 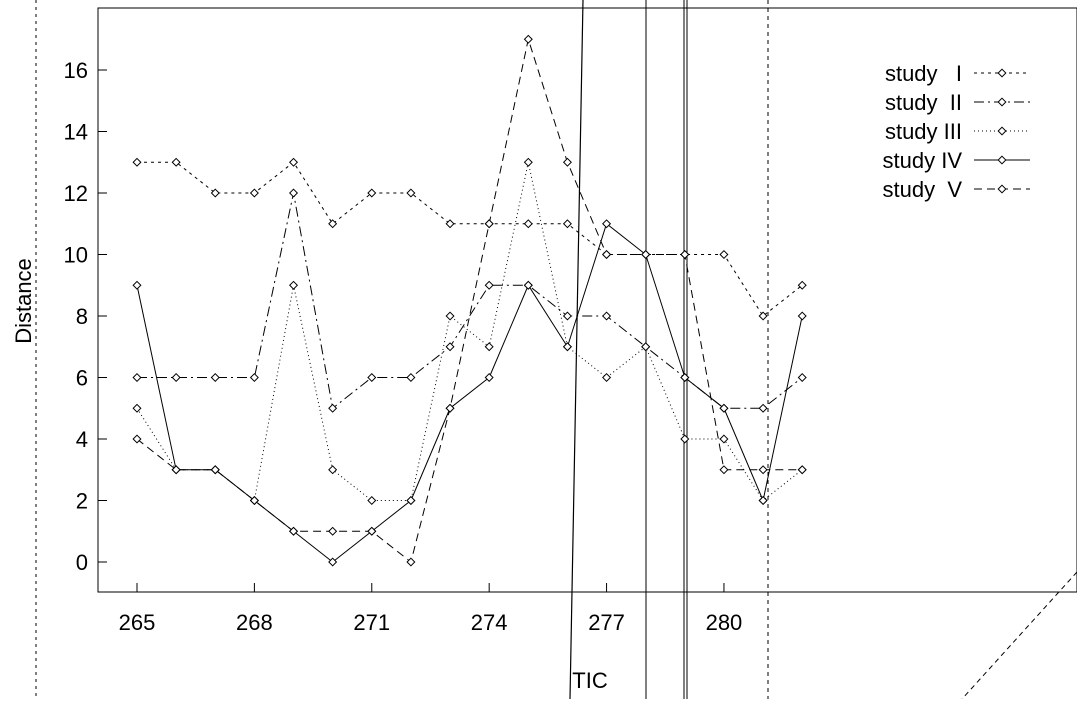 What do you see at coordinates (1019, 635) in the screenshot?
I see `stray-diagonal-line` at bounding box center [1019, 635].